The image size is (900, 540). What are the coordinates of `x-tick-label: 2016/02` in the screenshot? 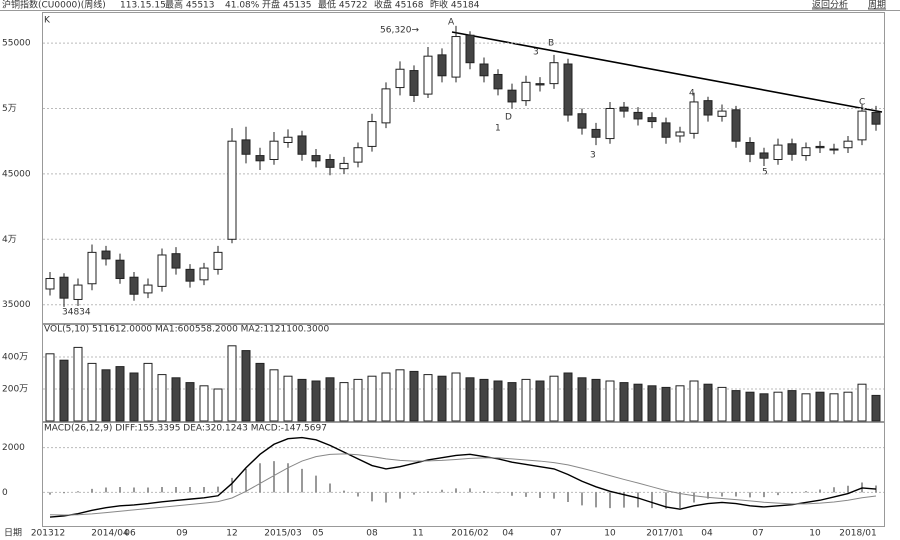 It's located at (469, 534).